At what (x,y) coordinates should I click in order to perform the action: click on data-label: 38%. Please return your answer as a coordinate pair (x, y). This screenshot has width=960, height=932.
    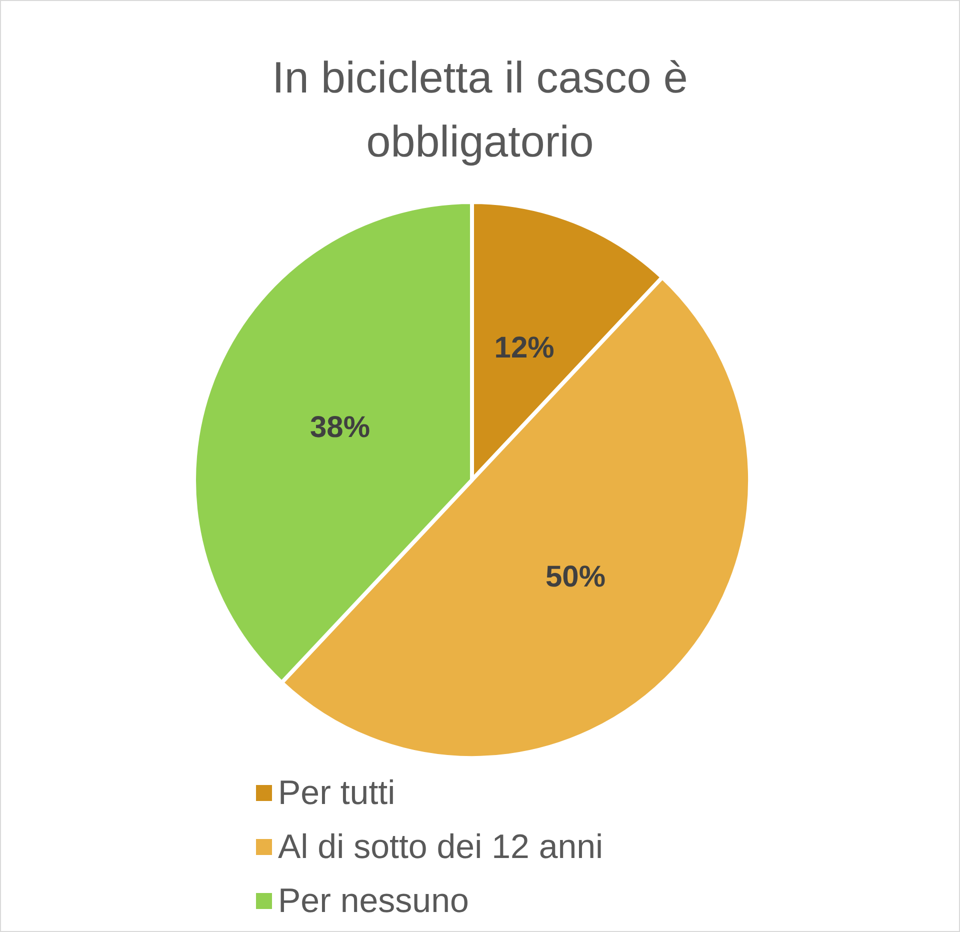
    Looking at the image, I should click on (340, 427).